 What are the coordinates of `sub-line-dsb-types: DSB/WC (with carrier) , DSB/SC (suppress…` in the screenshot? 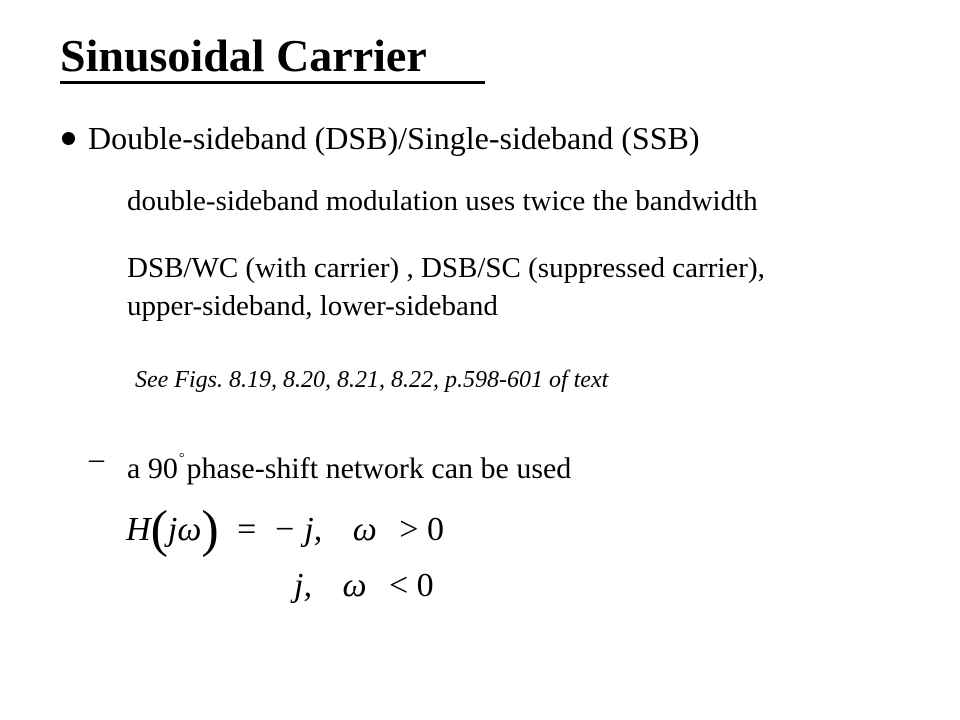 It's located at (446, 268).